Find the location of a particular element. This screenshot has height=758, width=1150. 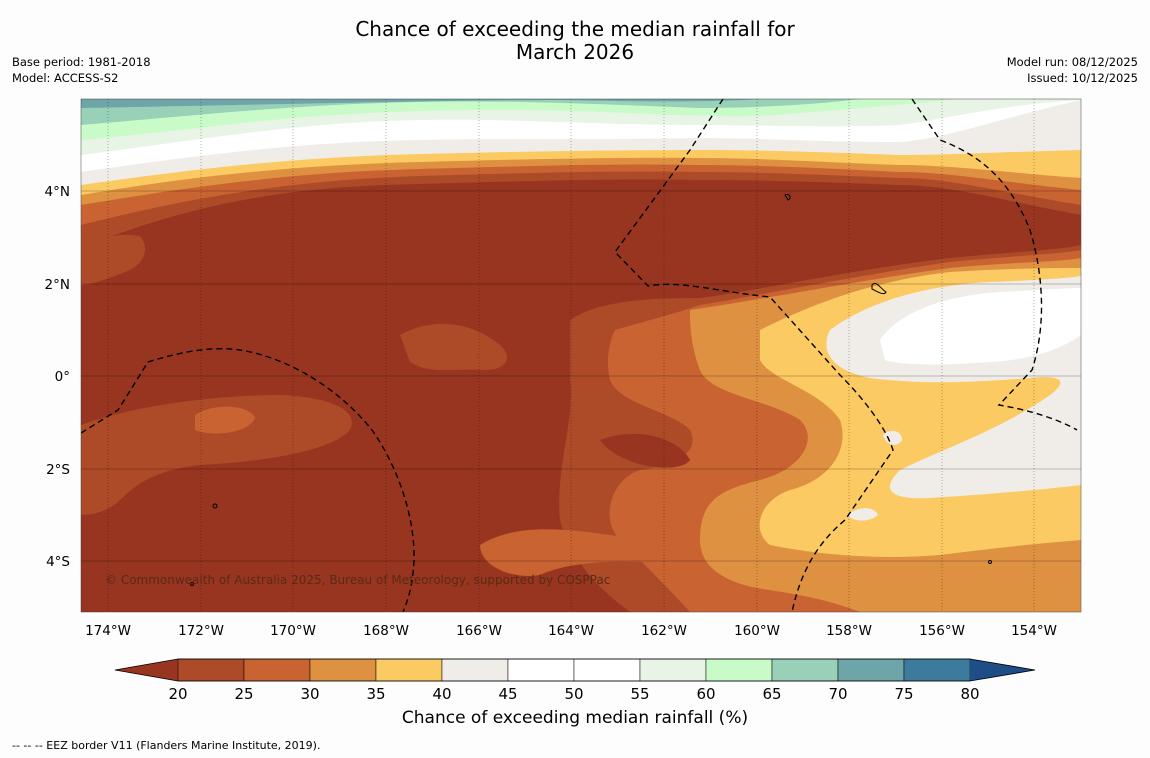

lat-tick: 2°N is located at coordinates (57, 285).